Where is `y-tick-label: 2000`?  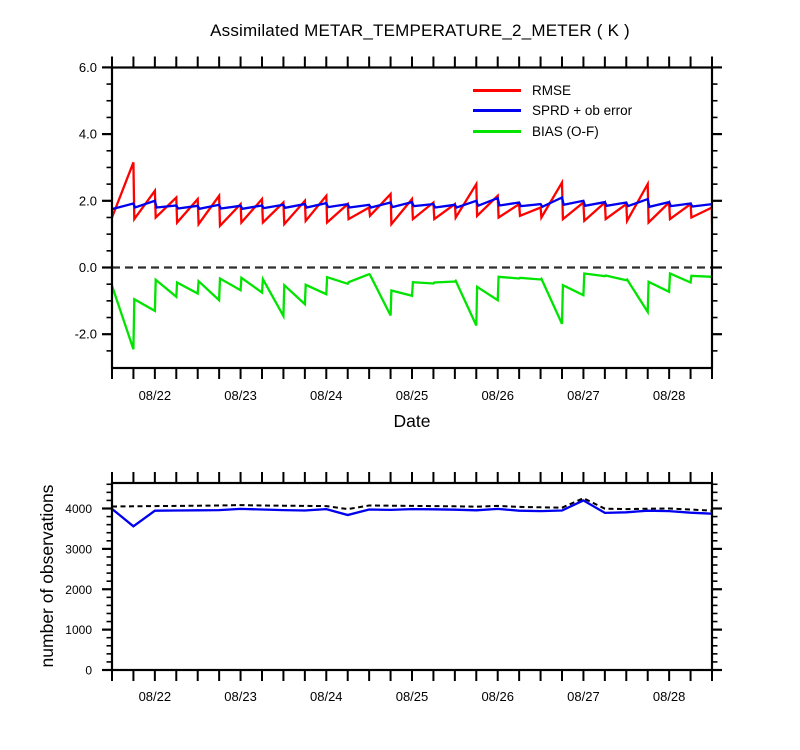
y-tick-label: 2000 is located at coordinates (78, 590).